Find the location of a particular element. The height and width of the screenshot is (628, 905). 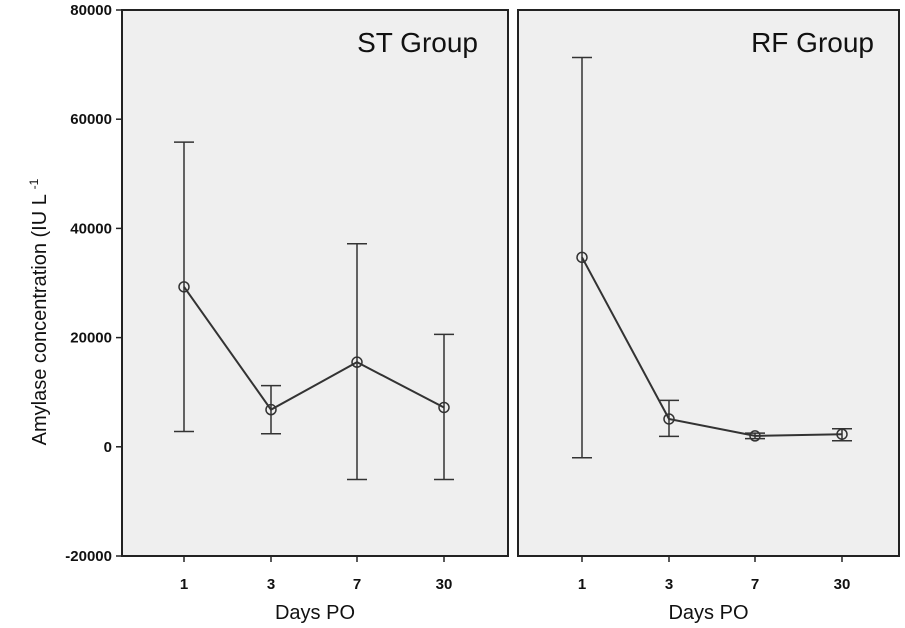

y-tick-label: 60000 is located at coordinates (91, 119).